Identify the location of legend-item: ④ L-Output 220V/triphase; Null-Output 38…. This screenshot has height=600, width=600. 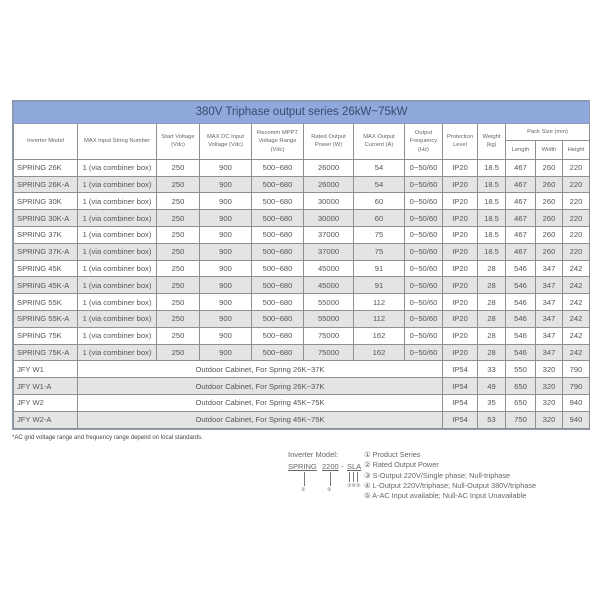
(450, 485).